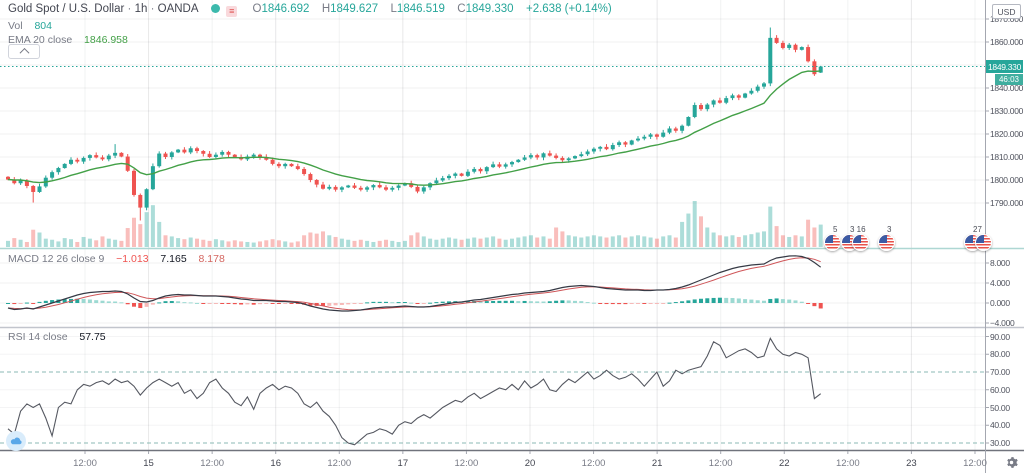 This screenshot has width=1024, height=473. I want to click on price-tick-label: 1830.000, so click(1007, 111).